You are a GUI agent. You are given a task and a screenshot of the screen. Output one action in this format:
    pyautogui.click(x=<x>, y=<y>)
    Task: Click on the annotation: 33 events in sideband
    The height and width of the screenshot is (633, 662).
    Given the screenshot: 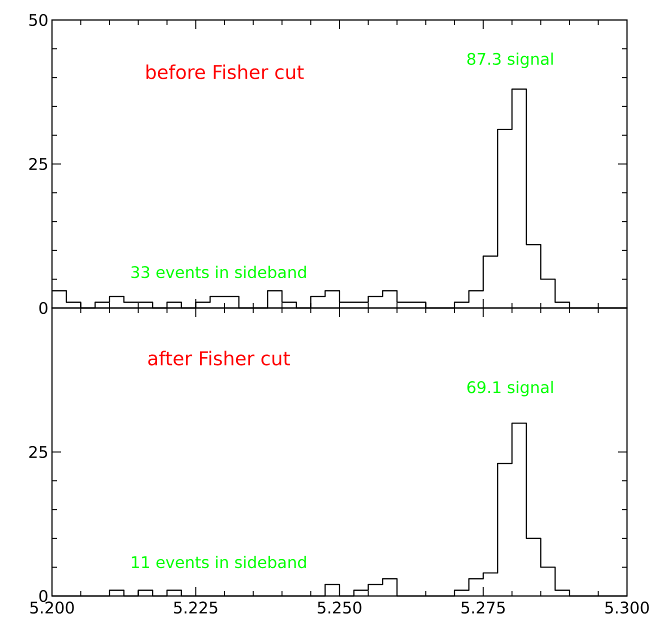 What is the action you would take?
    pyautogui.click(x=218, y=272)
    